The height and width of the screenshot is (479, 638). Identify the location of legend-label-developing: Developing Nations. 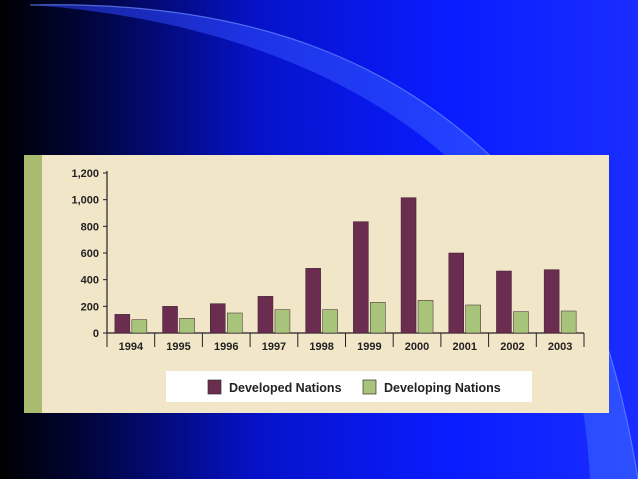
(442, 388).